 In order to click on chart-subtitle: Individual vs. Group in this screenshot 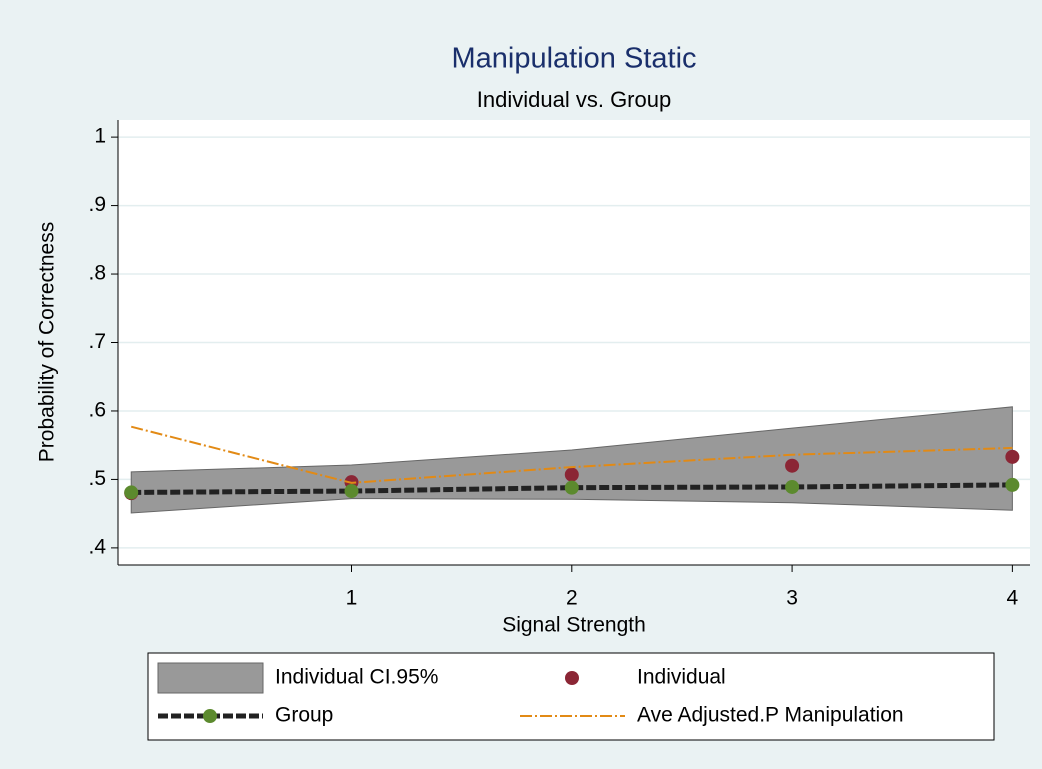, I will do `click(574, 99)`.